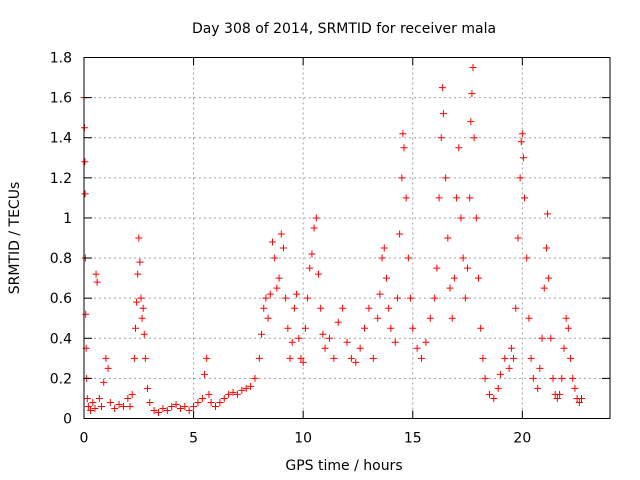  Describe the element at coordinates (84, 439) in the screenshot. I see `x-tick-label: 0` at that location.